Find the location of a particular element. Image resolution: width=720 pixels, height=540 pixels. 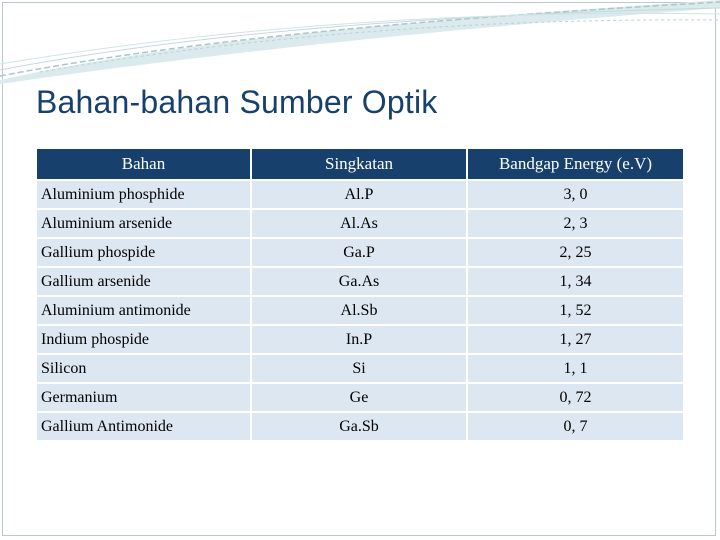

table-row: Silicon Si 1, 1 is located at coordinates (360, 369).